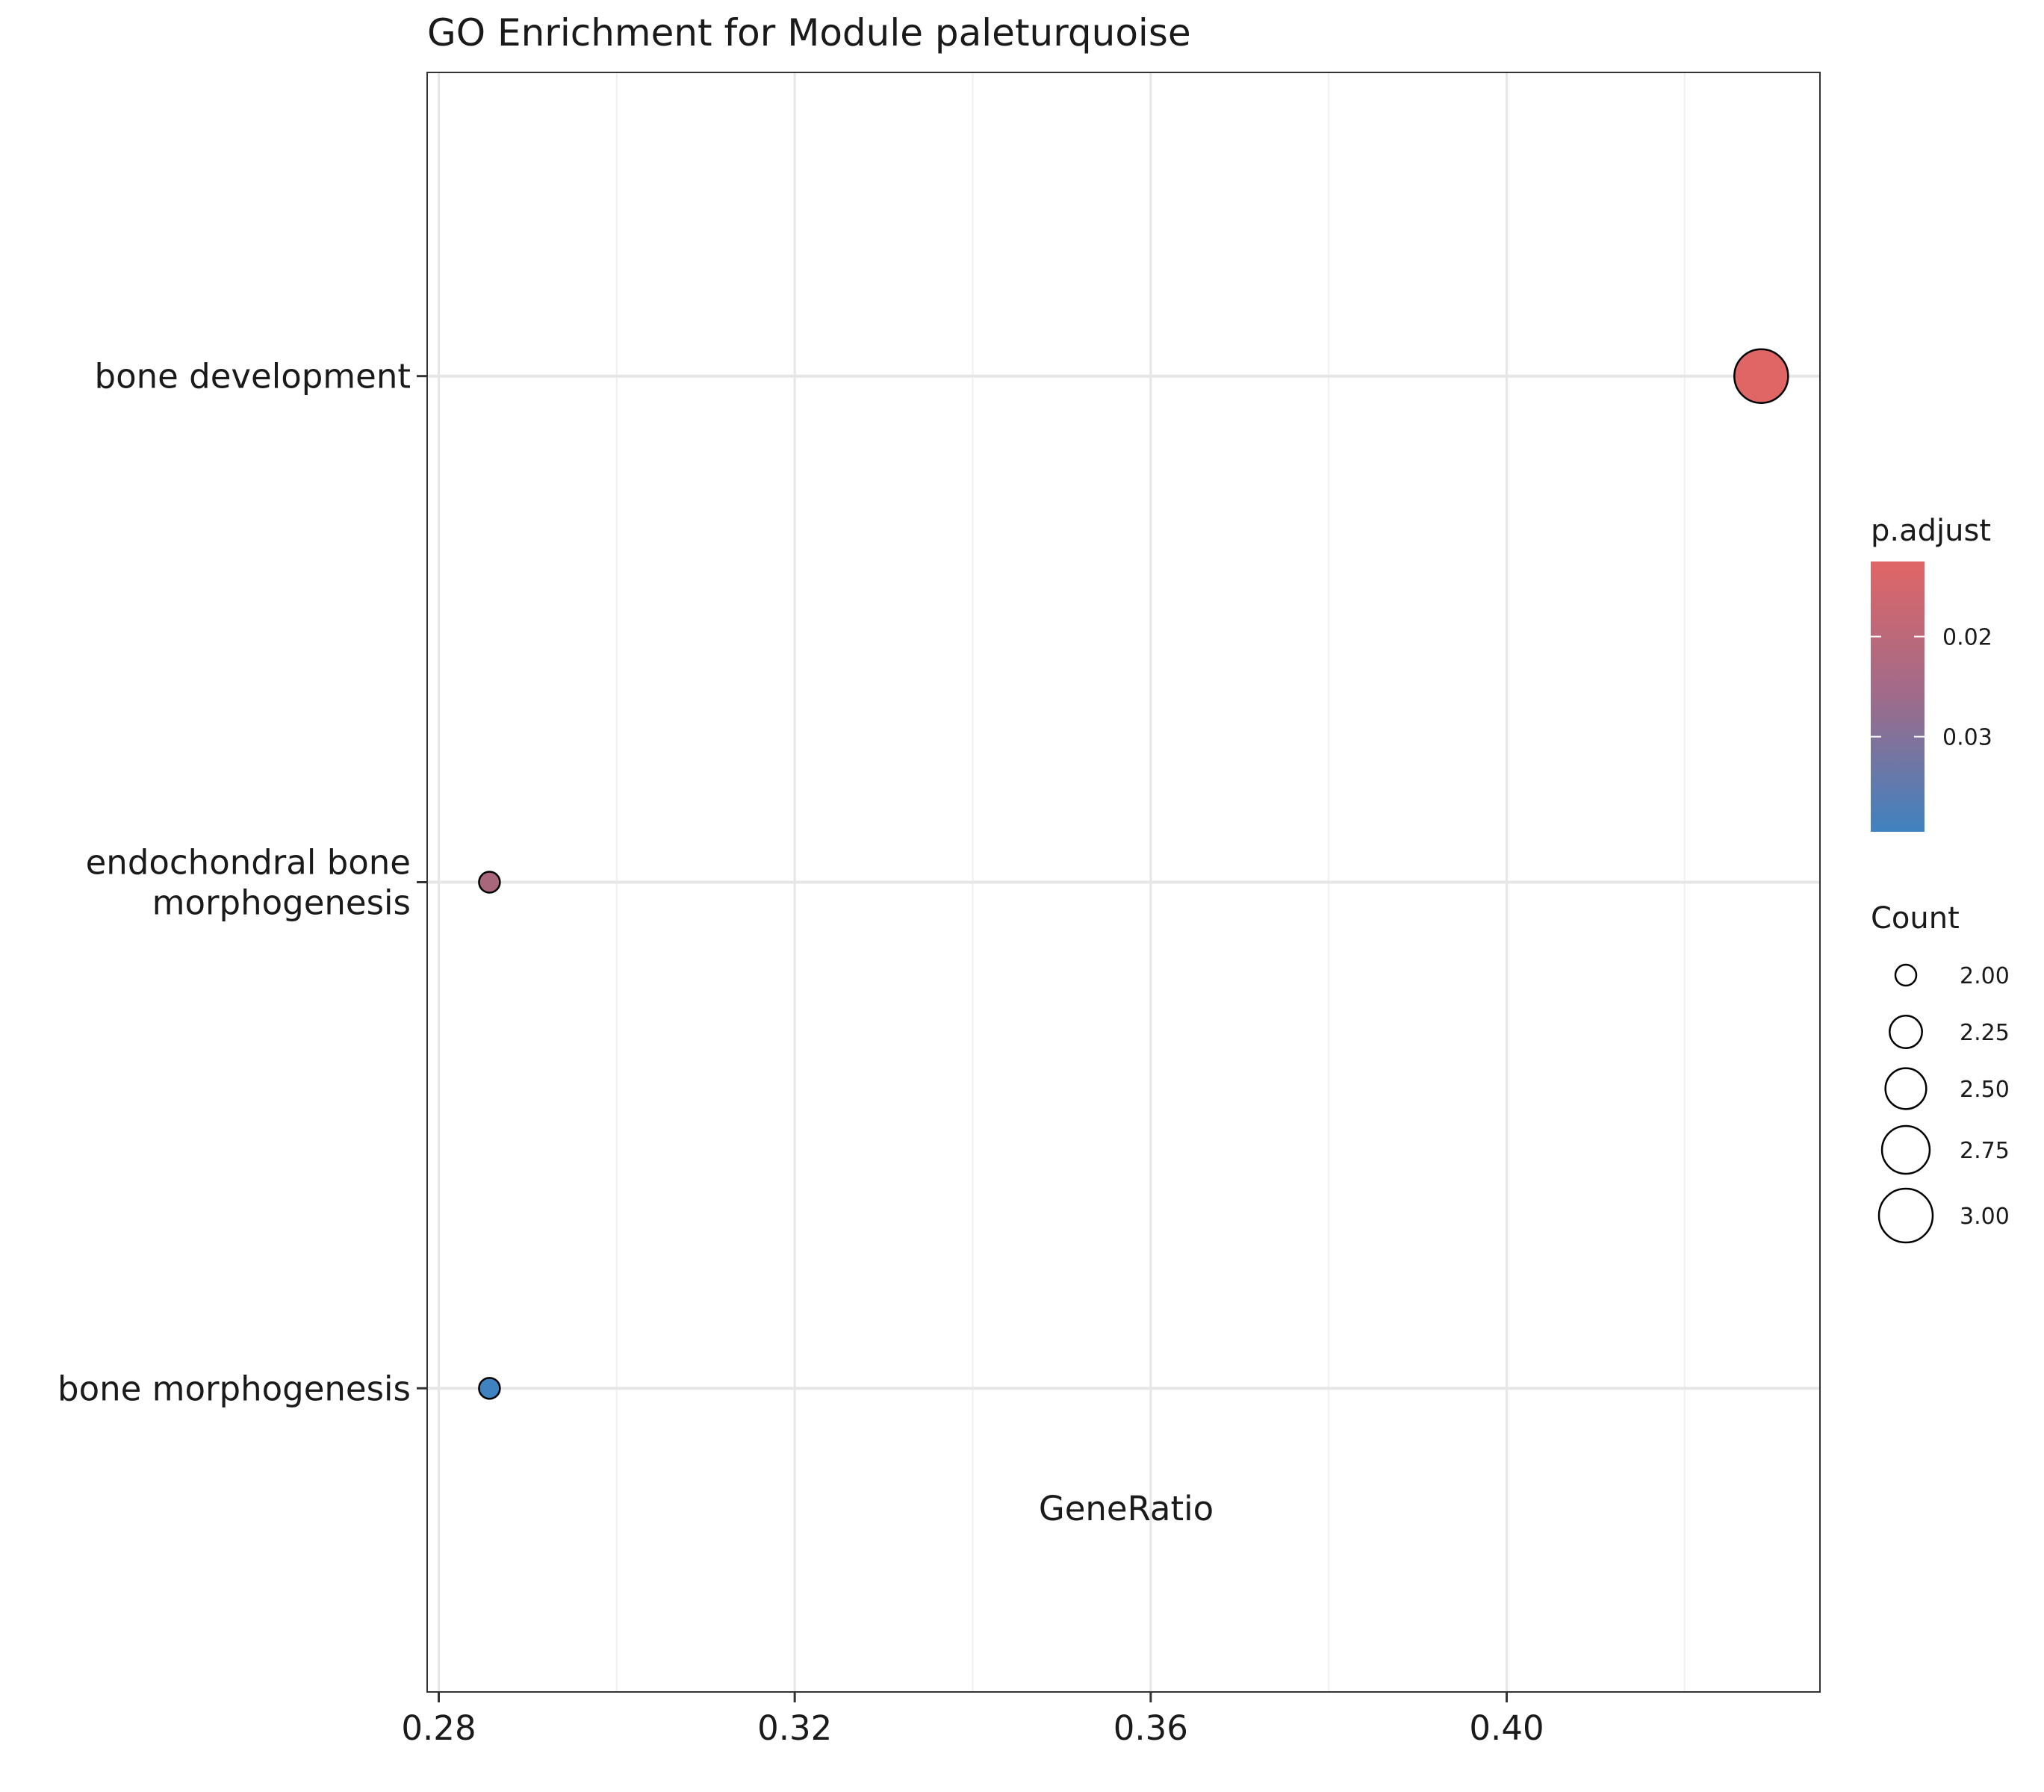 The width and height of the screenshot is (2044, 1792). What do you see at coordinates (1931, 673) in the screenshot?
I see `color-legend: p.adjust 0.02 0.03` at bounding box center [1931, 673].